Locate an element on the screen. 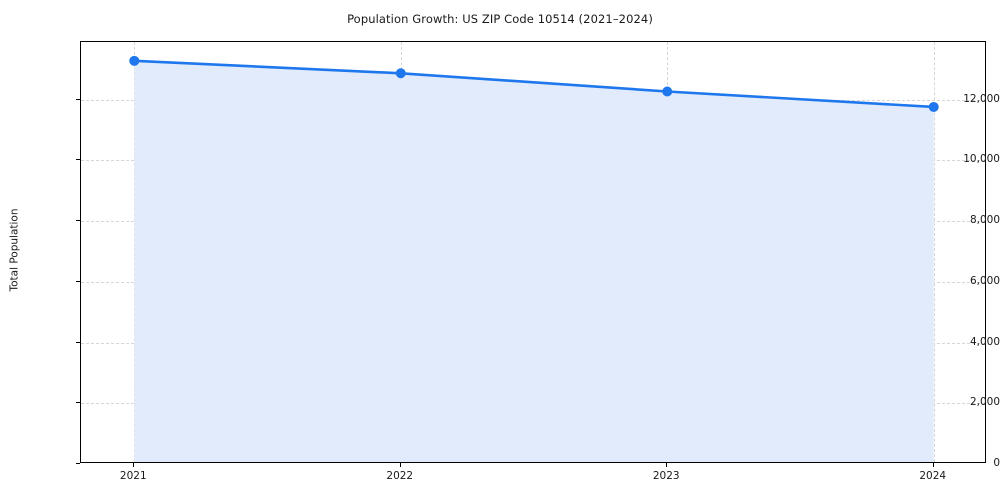  x-tick-label-3: 2024 is located at coordinates (933, 476).